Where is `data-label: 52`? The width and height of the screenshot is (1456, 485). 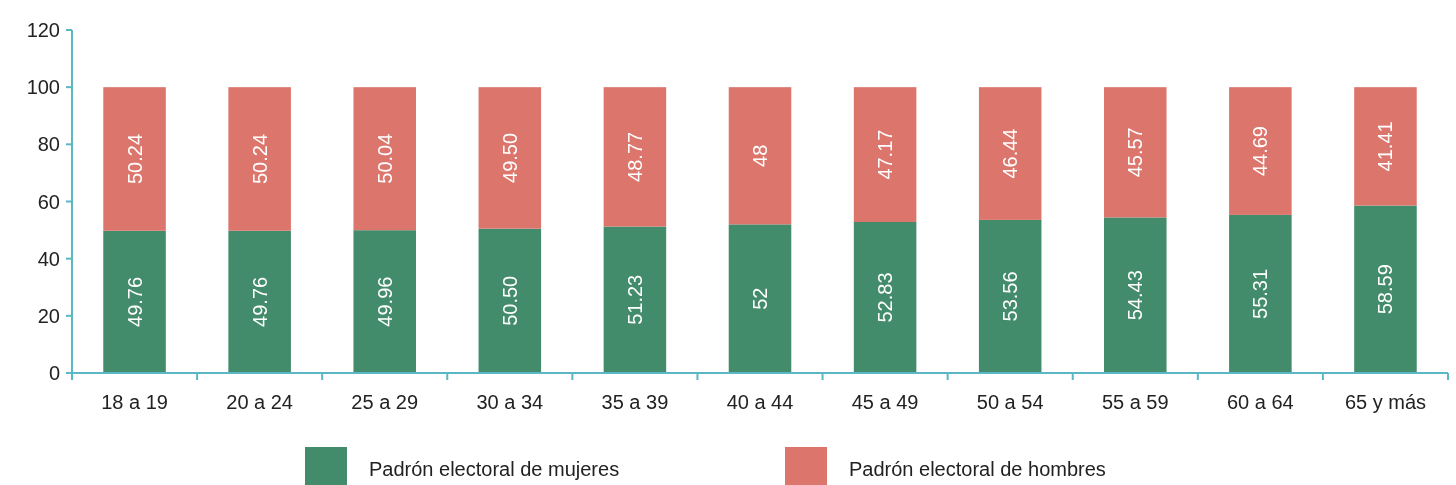
data-label: 52 is located at coordinates (760, 298).